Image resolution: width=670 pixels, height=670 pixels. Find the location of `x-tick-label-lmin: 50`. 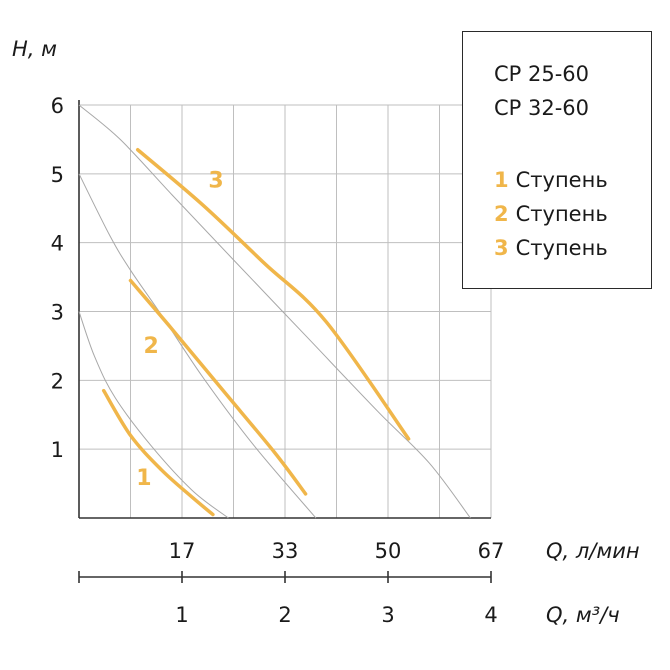

x-tick-label-lmin: 50 is located at coordinates (388, 551).